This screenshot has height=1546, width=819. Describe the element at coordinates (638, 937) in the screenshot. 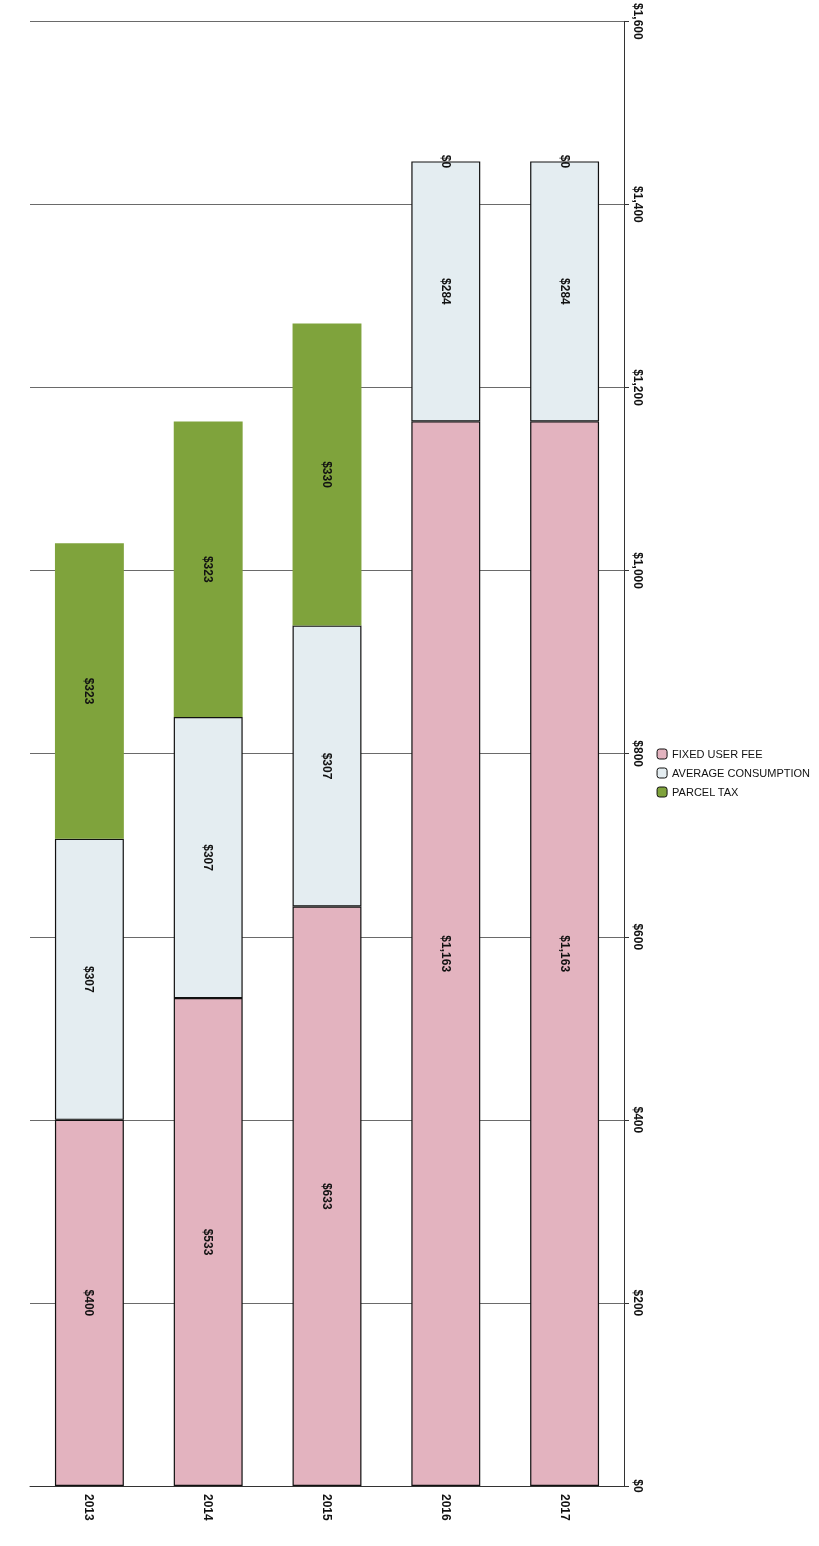

I see `y-tick-label: $600` at that location.